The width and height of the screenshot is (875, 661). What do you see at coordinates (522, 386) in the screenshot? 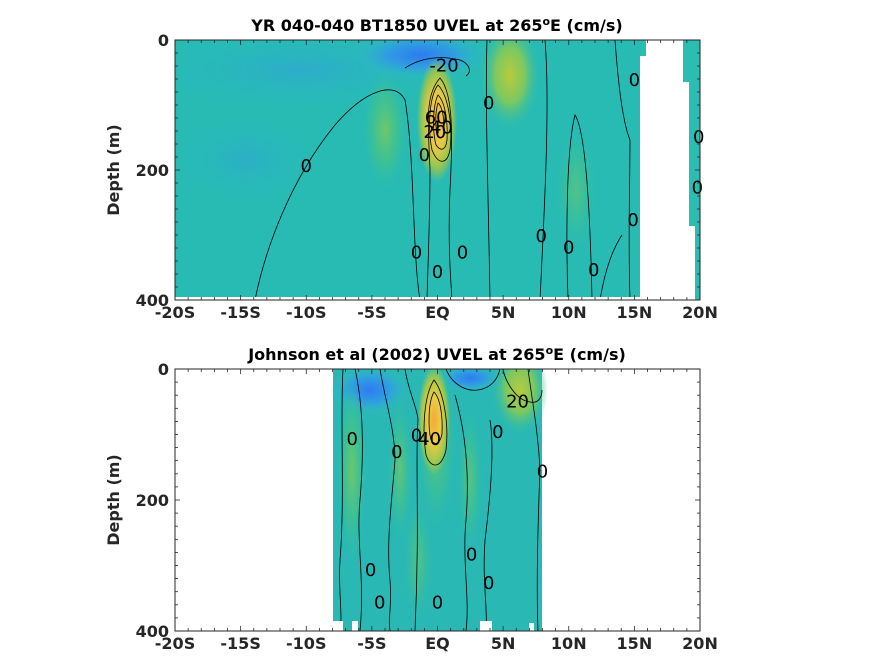
I see `bottom-contour-20n` at bounding box center [522, 386].